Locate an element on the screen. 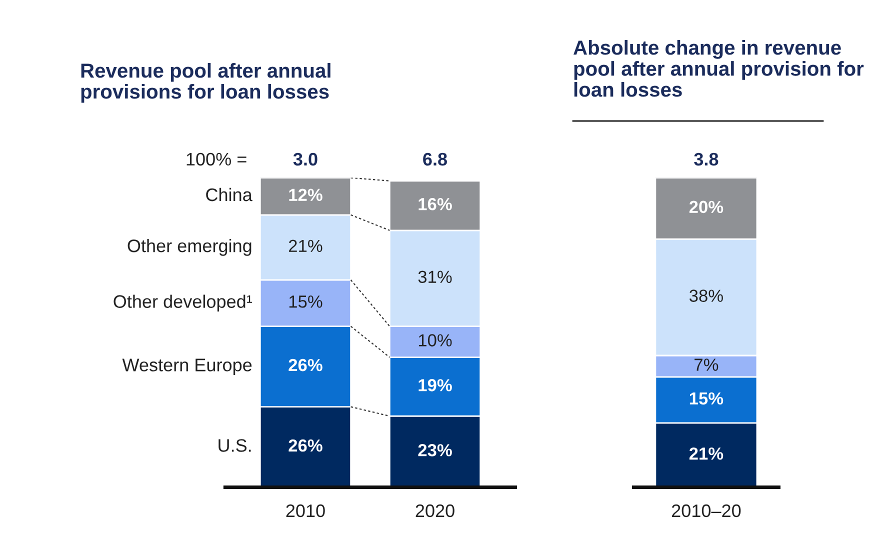 Image resolution: width=890 pixels, height=542 pixels. data-label: 16% is located at coordinates (435, 204).